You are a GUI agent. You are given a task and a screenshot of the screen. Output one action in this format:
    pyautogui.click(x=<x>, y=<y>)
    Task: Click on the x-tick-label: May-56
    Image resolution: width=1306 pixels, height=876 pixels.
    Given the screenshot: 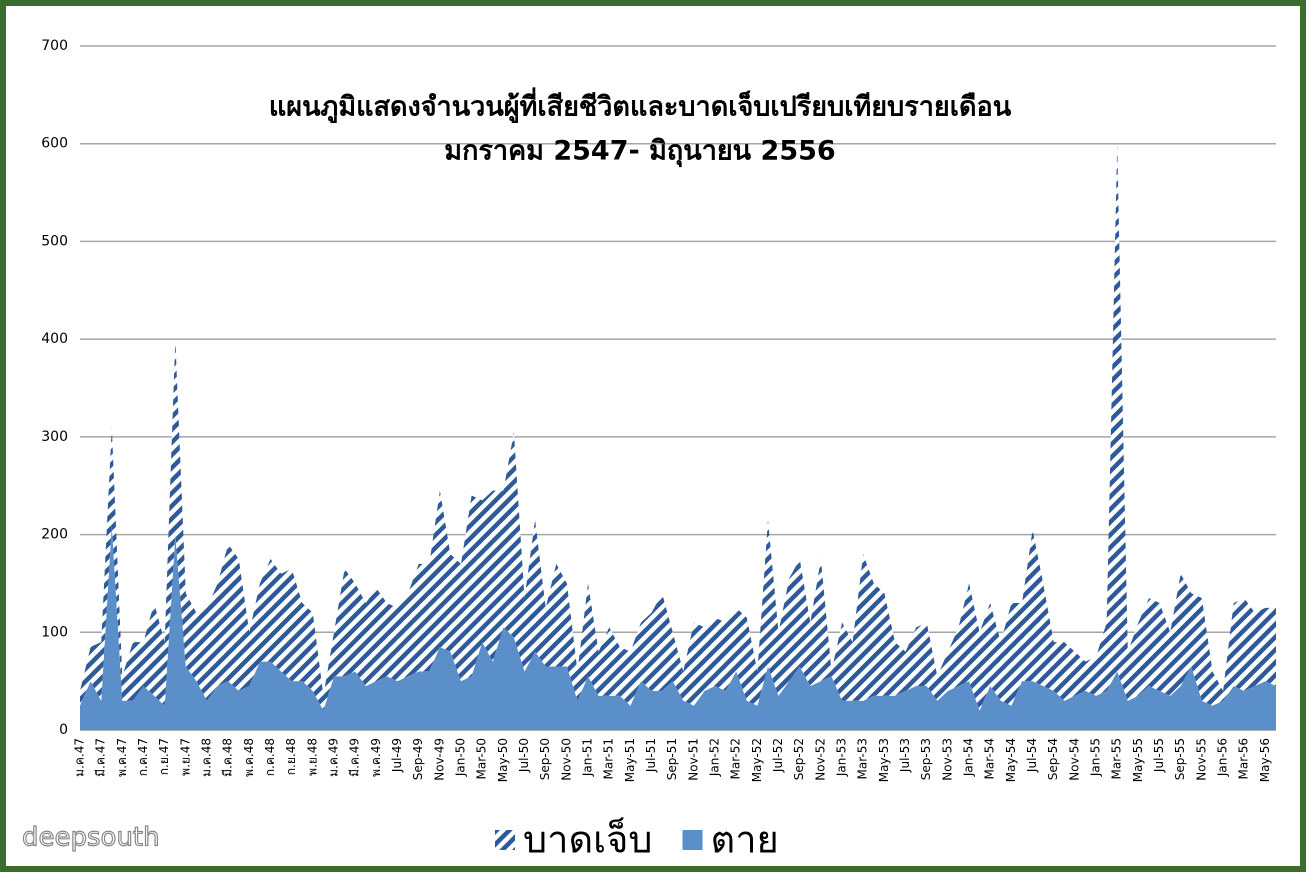 What is the action you would take?
    pyautogui.click(x=1265, y=760)
    